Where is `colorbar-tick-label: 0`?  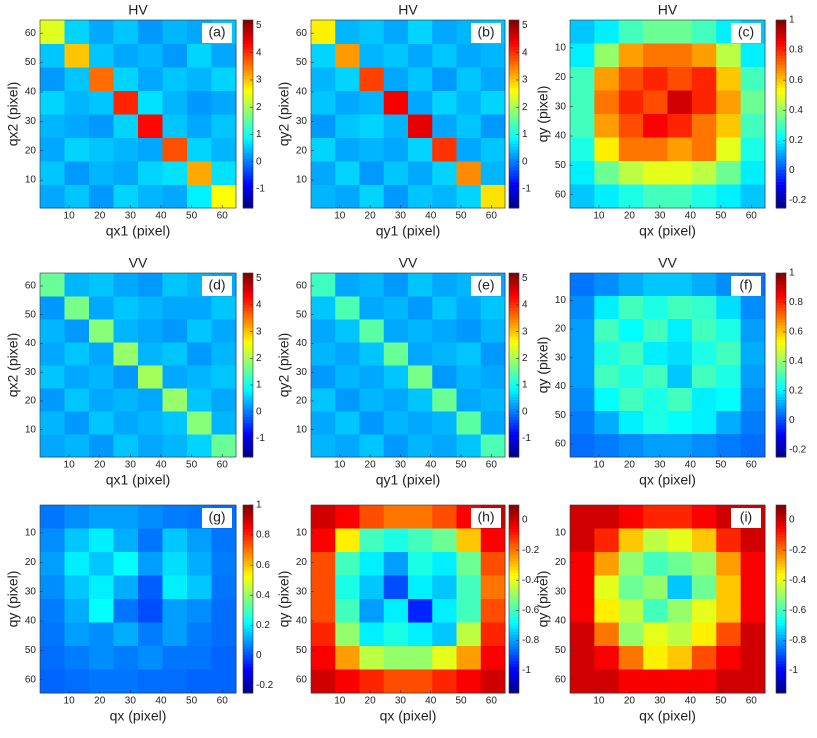
colorbar-tick-label: 0 is located at coordinates (259, 411).